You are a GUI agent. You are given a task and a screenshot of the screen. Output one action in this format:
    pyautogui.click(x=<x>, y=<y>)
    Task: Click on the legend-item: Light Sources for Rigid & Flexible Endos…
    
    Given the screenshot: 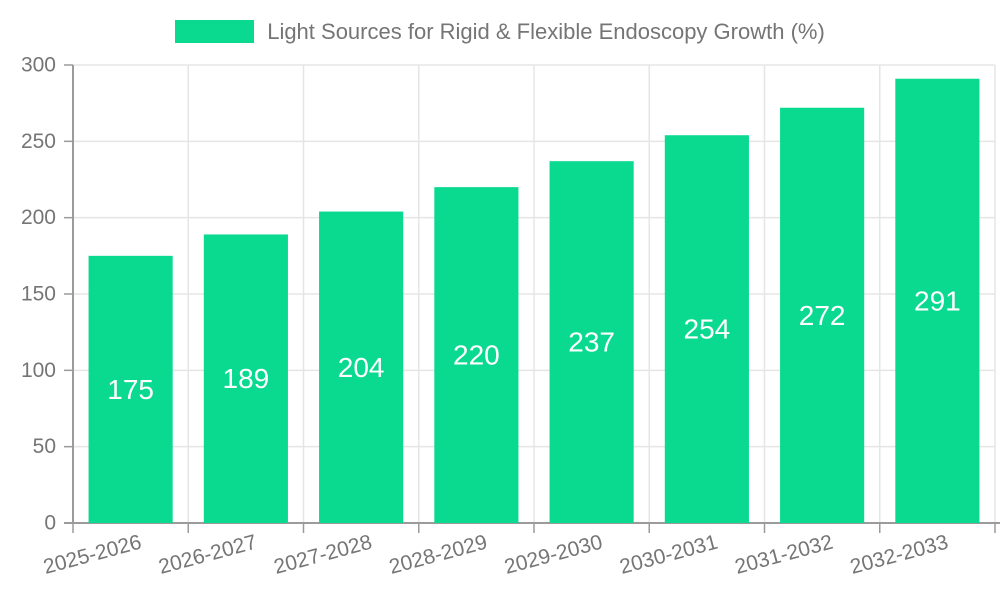 What is the action you would take?
    pyautogui.click(x=500, y=32)
    